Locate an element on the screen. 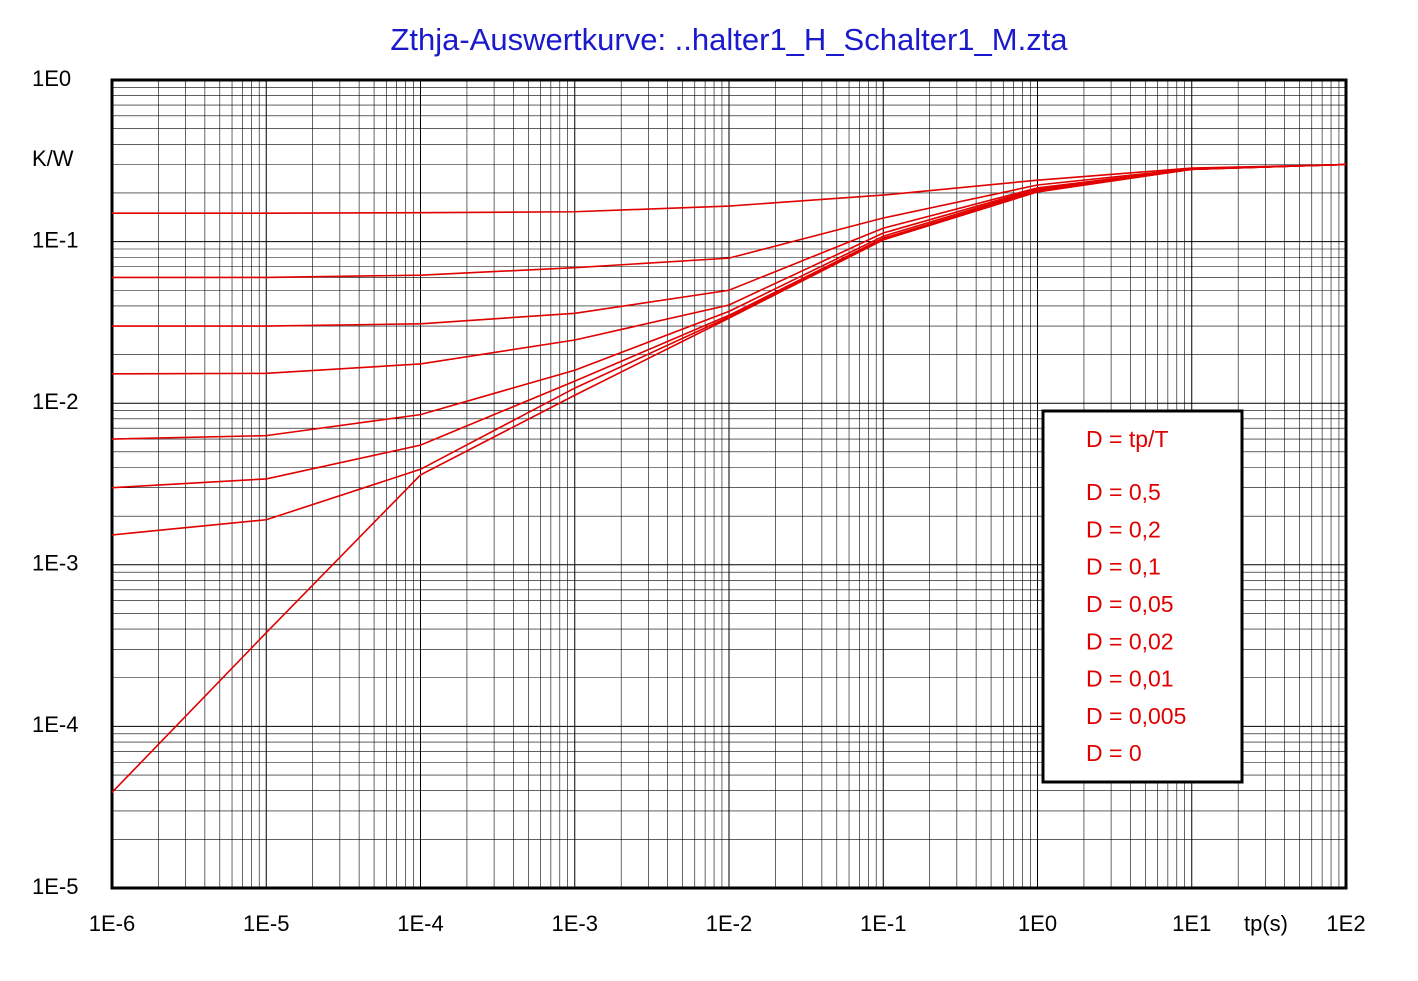  legend-entry: D = 0 is located at coordinates (1114, 753).